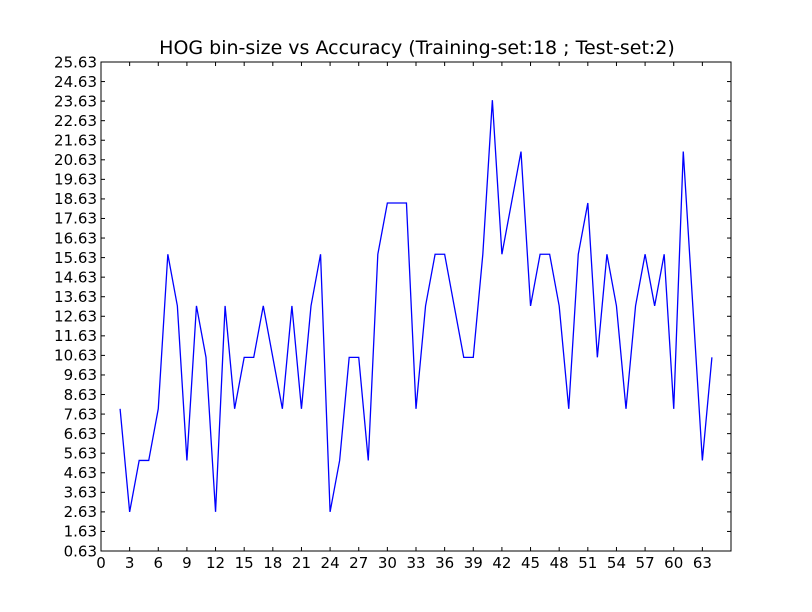  I want to click on y-tick-label: 10.63, so click(75, 356).